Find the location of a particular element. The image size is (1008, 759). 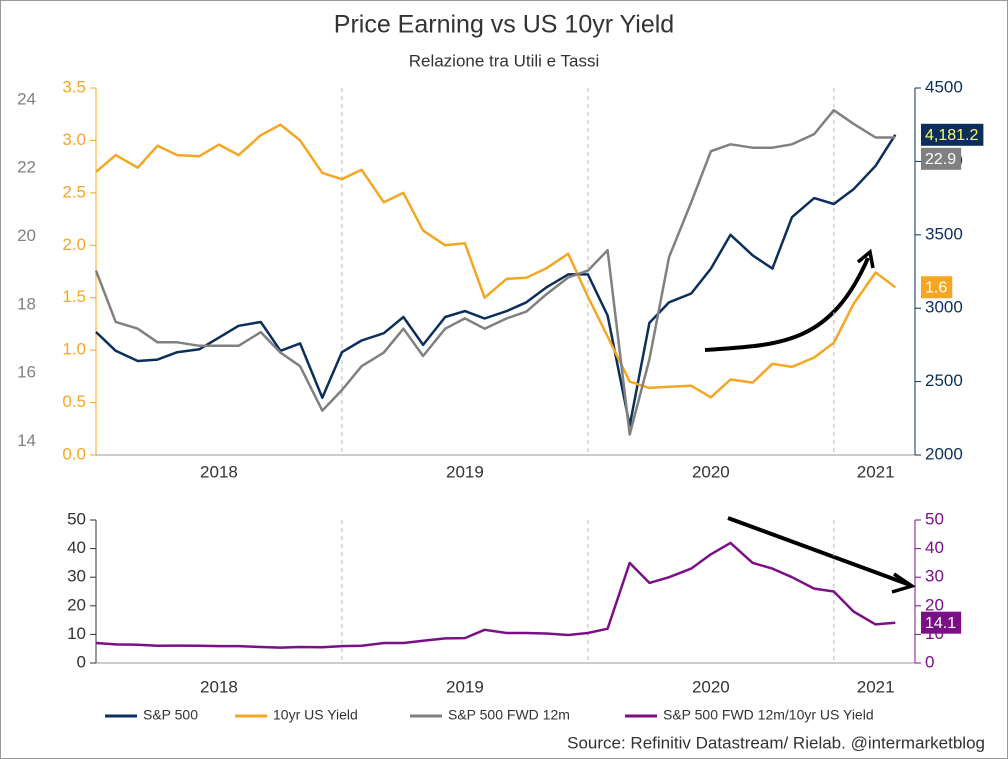

end-label-text: 1.6 is located at coordinates (936, 287).